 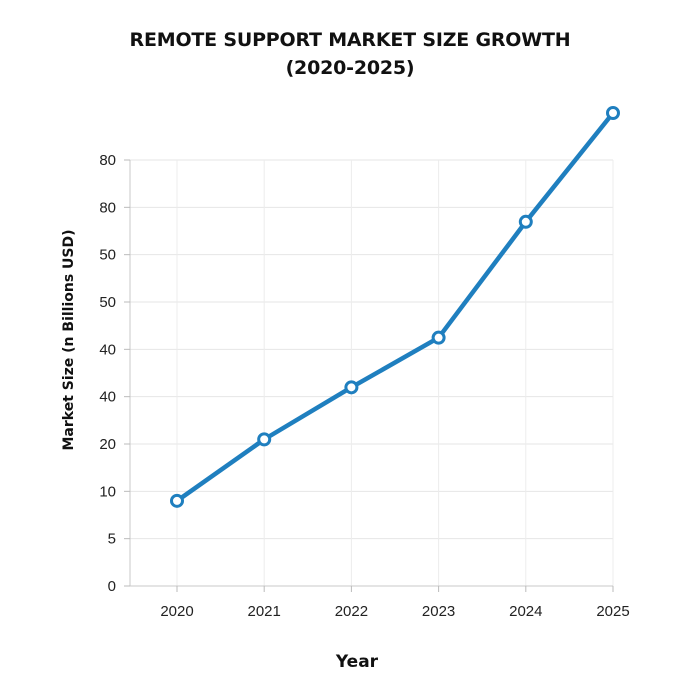 I want to click on x-tick-label: 2020, so click(x=176, y=611).